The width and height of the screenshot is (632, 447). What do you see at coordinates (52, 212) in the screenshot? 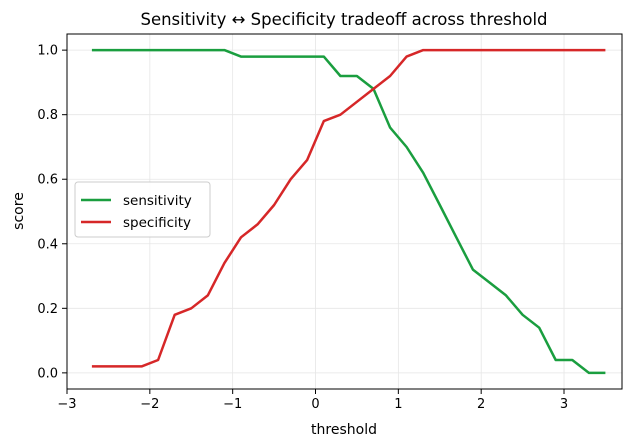
I see `y-axis: 0.0 0.2 0.4 0.6 0.8 1.0` at bounding box center [52, 212].